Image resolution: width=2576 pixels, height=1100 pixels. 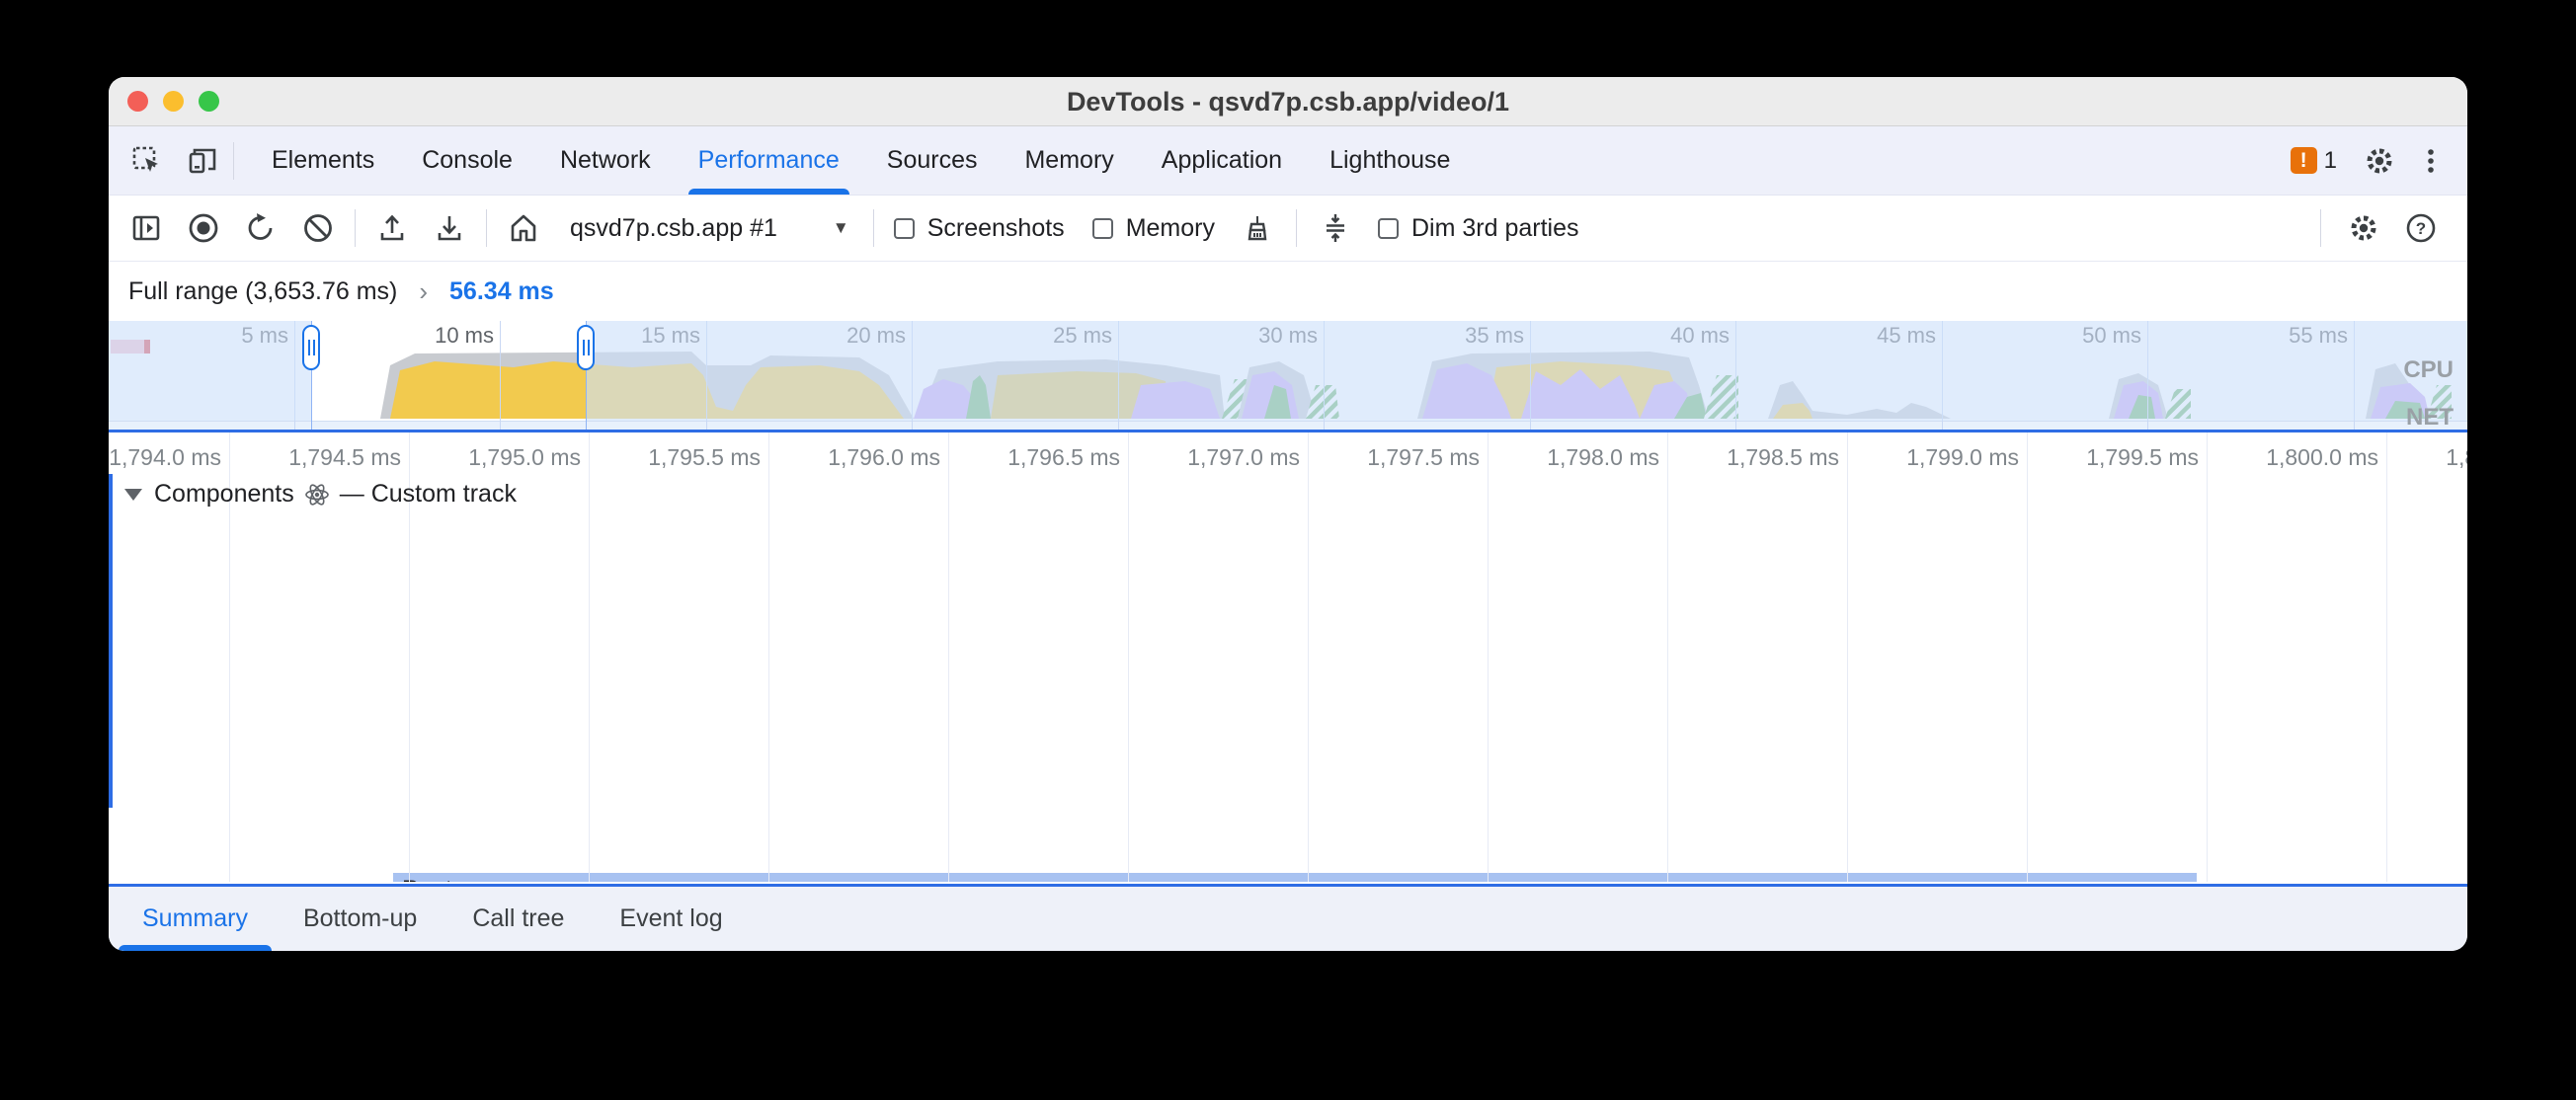 What do you see at coordinates (261, 228) in the screenshot?
I see `reload-record-icon` at bounding box center [261, 228].